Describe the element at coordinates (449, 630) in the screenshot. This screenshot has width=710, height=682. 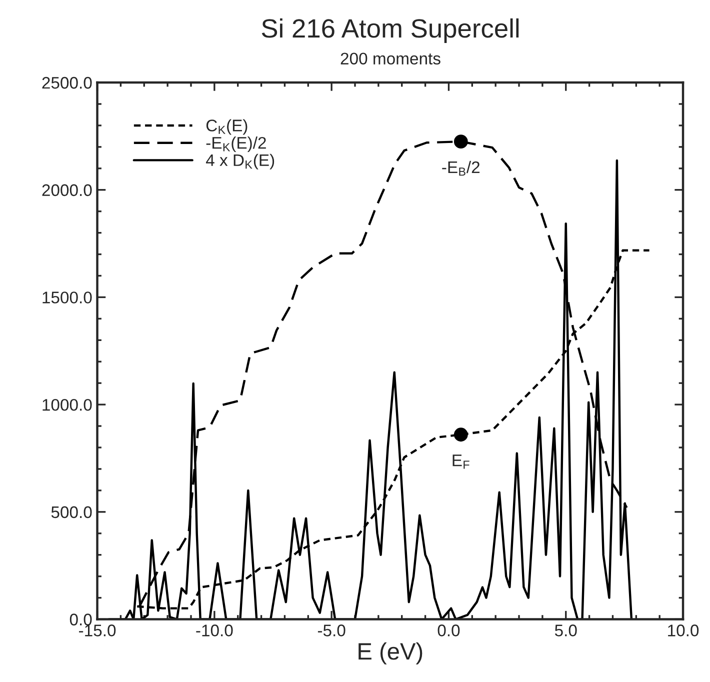
I see `x-tick-label: 0.0` at that location.